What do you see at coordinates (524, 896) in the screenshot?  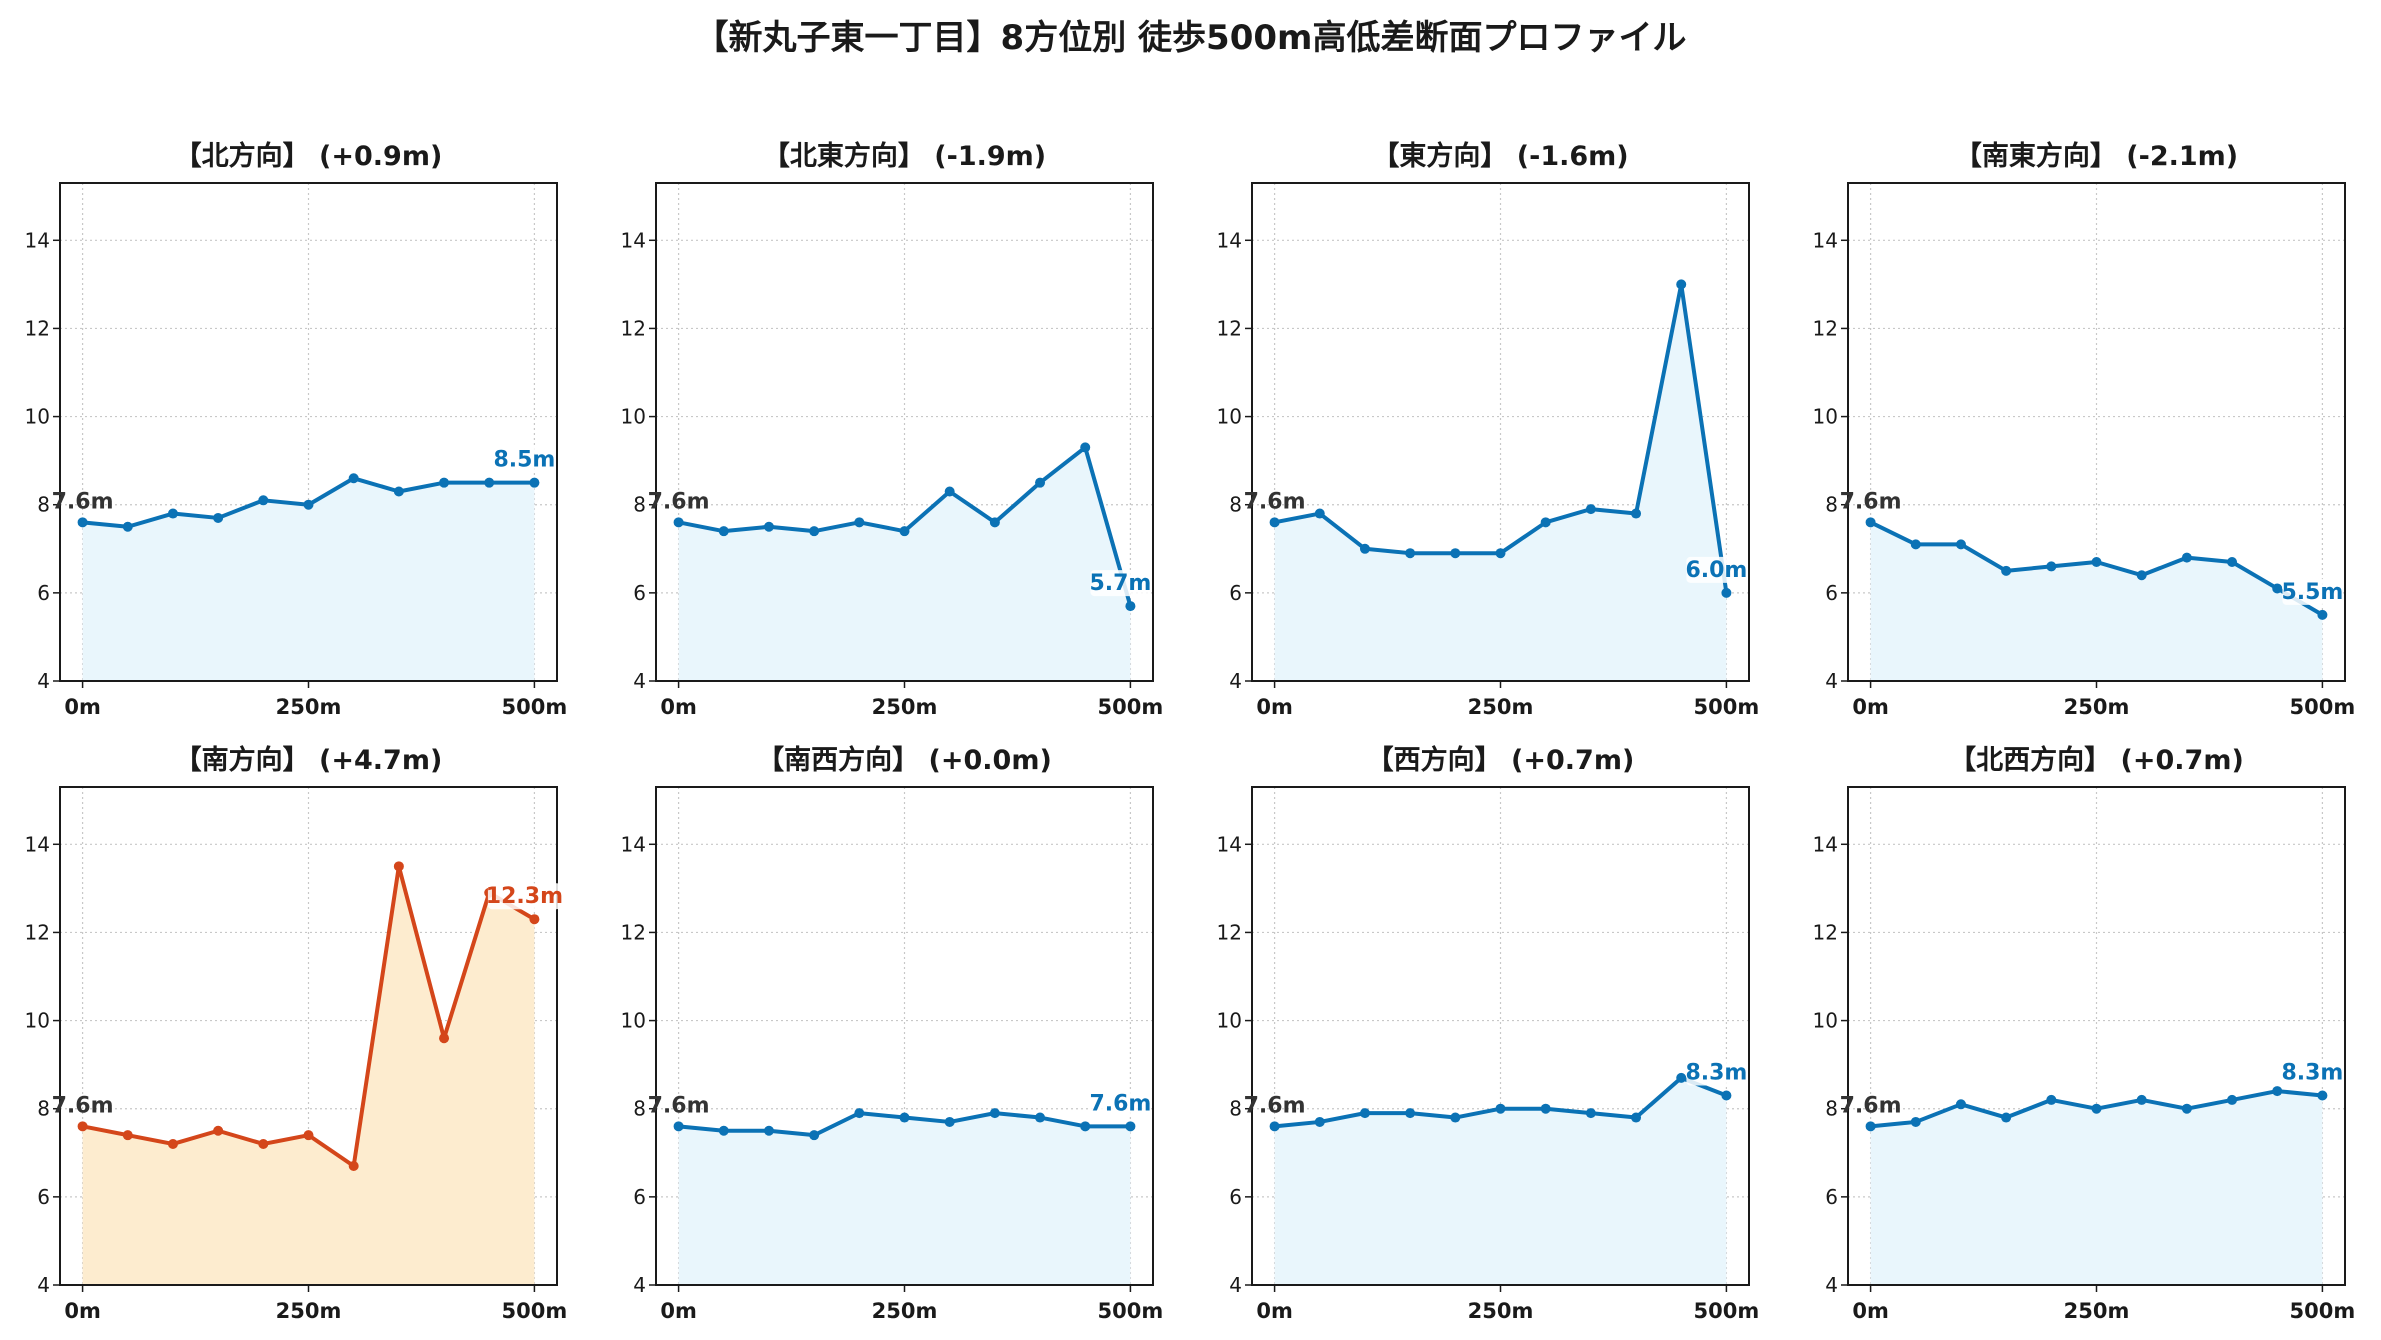 I see `end-value-label: 12.3m` at bounding box center [524, 896].